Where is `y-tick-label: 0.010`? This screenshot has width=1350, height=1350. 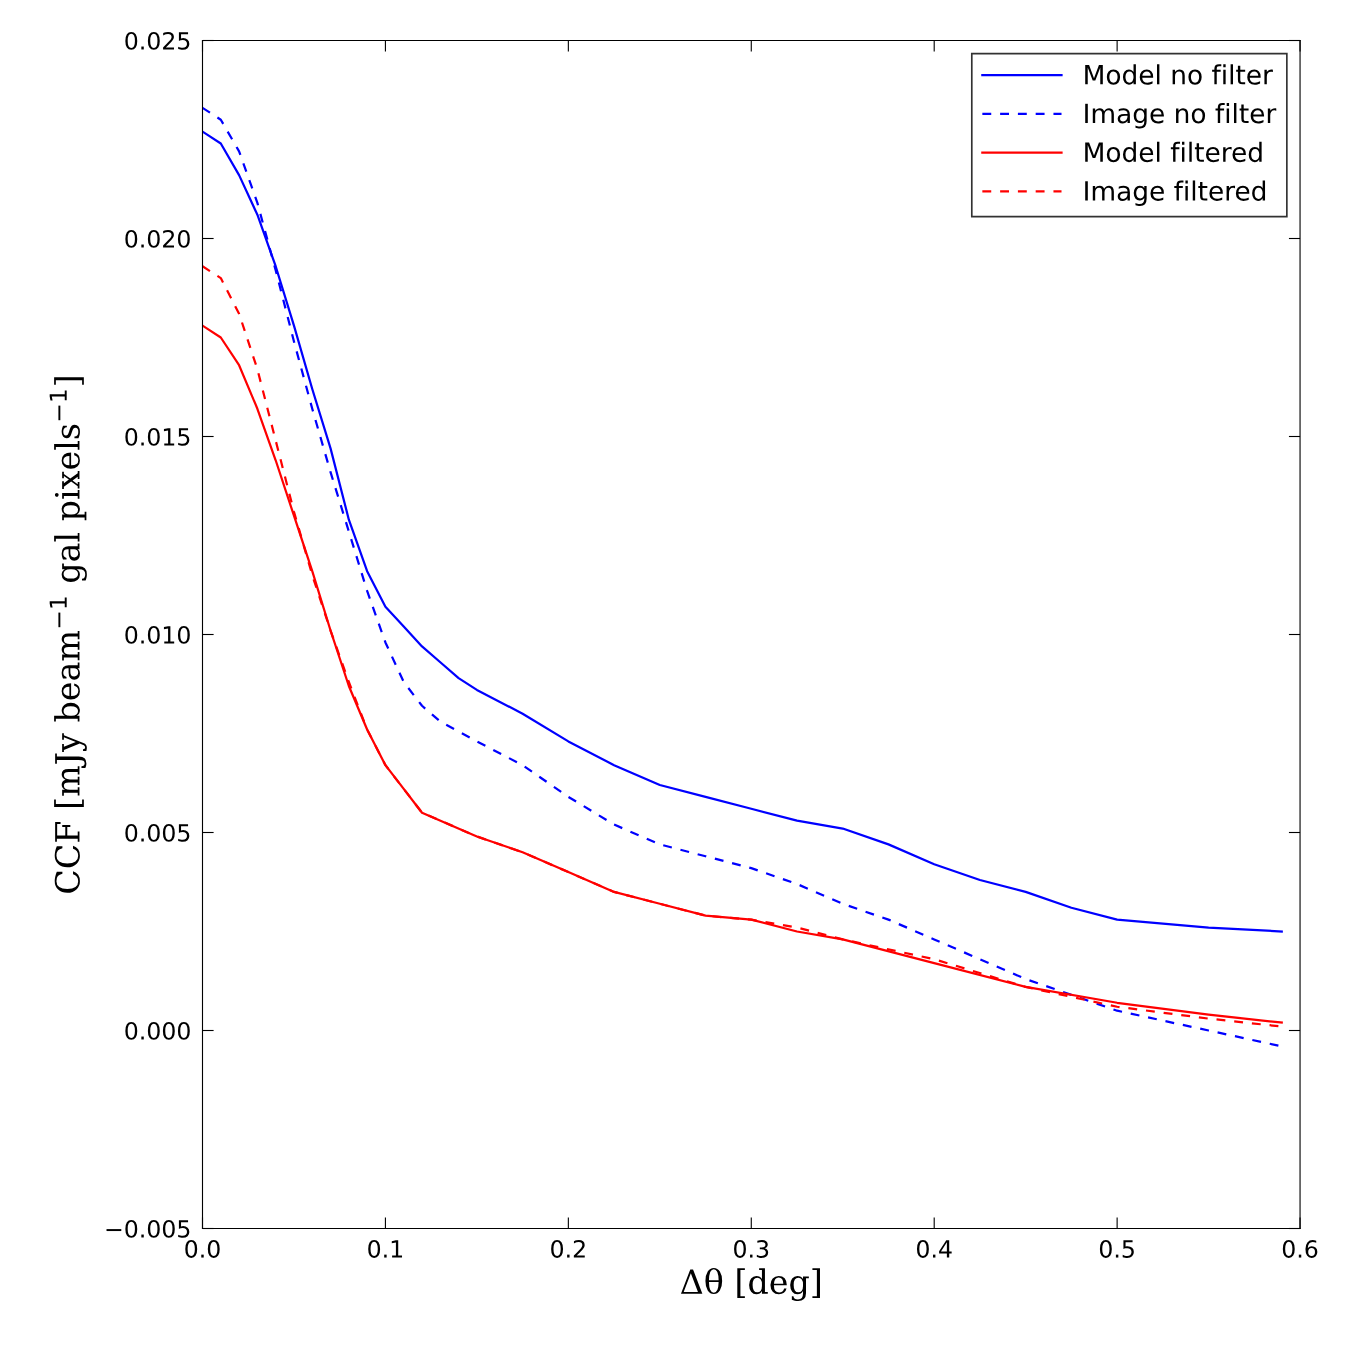 y-tick-label: 0.010 is located at coordinates (157, 634).